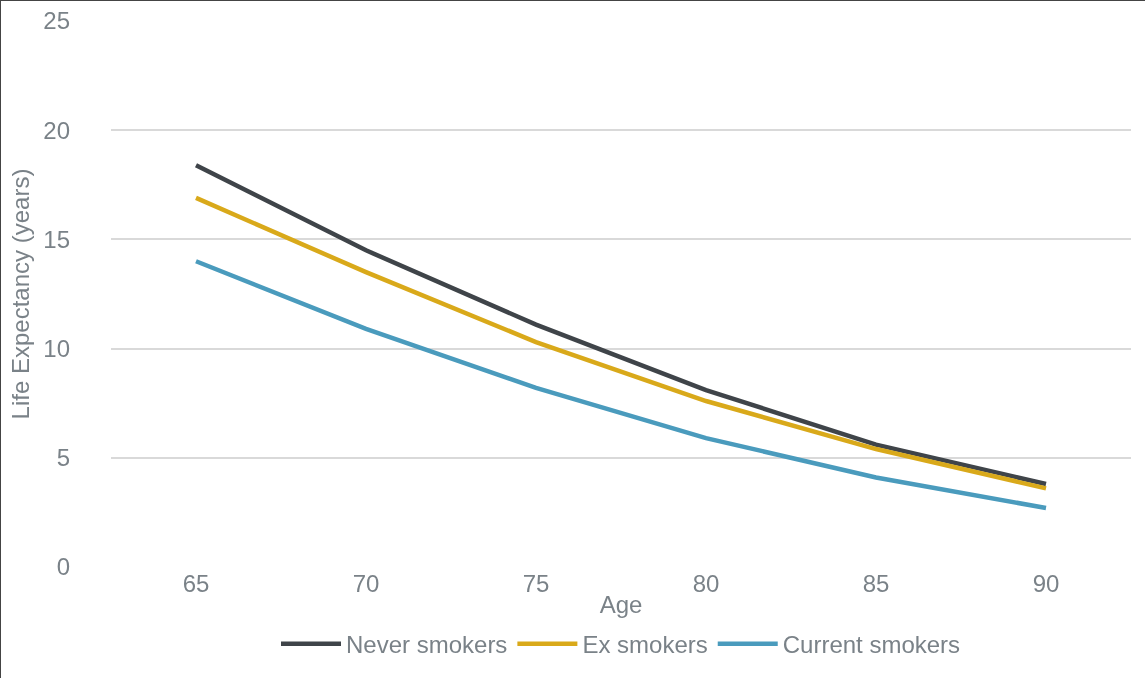 The width and height of the screenshot is (1145, 678). What do you see at coordinates (56, 130) in the screenshot?
I see `y-tick-label: 20` at bounding box center [56, 130].